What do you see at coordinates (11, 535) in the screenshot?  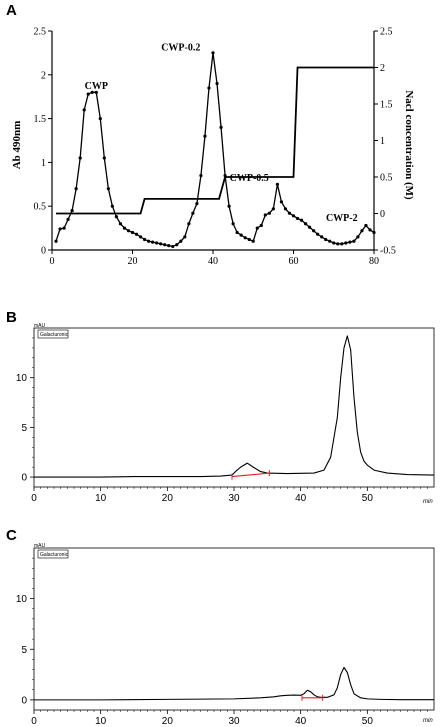 I see `panel-letter-c: C` at bounding box center [11, 535].